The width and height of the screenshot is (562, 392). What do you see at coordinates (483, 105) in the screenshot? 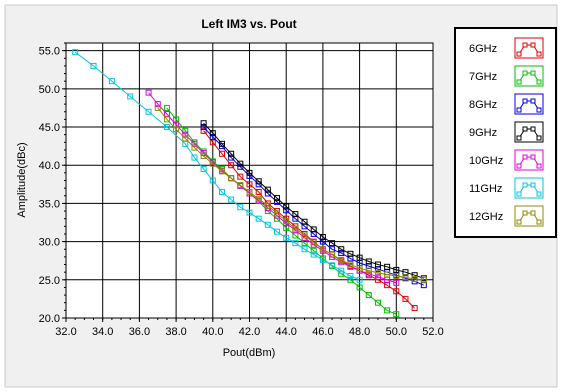
I see `legend-label: 8GHz` at bounding box center [483, 105].